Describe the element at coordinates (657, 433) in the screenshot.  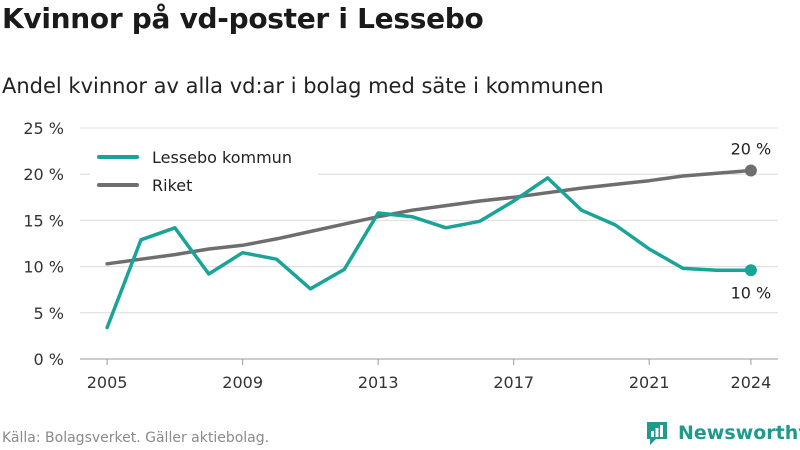
I see `newsworthy-logo-icon` at that location.